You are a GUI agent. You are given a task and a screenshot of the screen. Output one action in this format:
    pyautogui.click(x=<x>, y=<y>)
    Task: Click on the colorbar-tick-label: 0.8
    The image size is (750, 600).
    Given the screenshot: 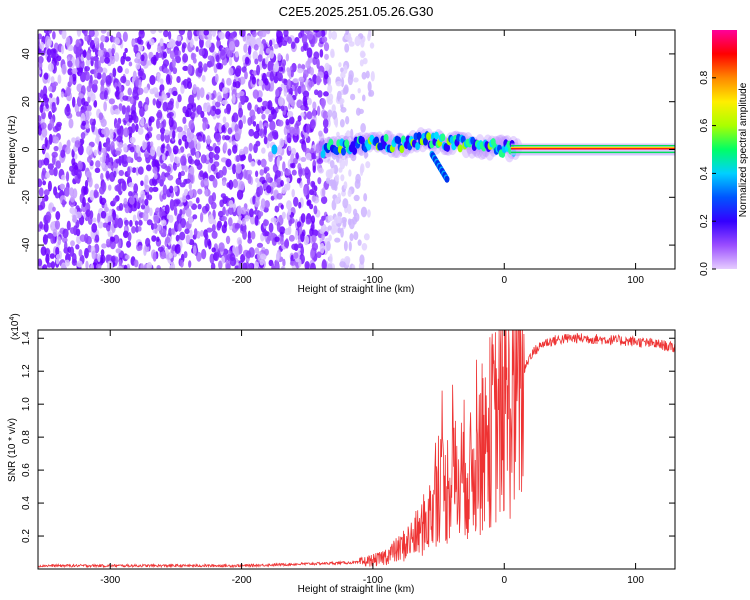 What is the action you would take?
    pyautogui.click(x=704, y=77)
    